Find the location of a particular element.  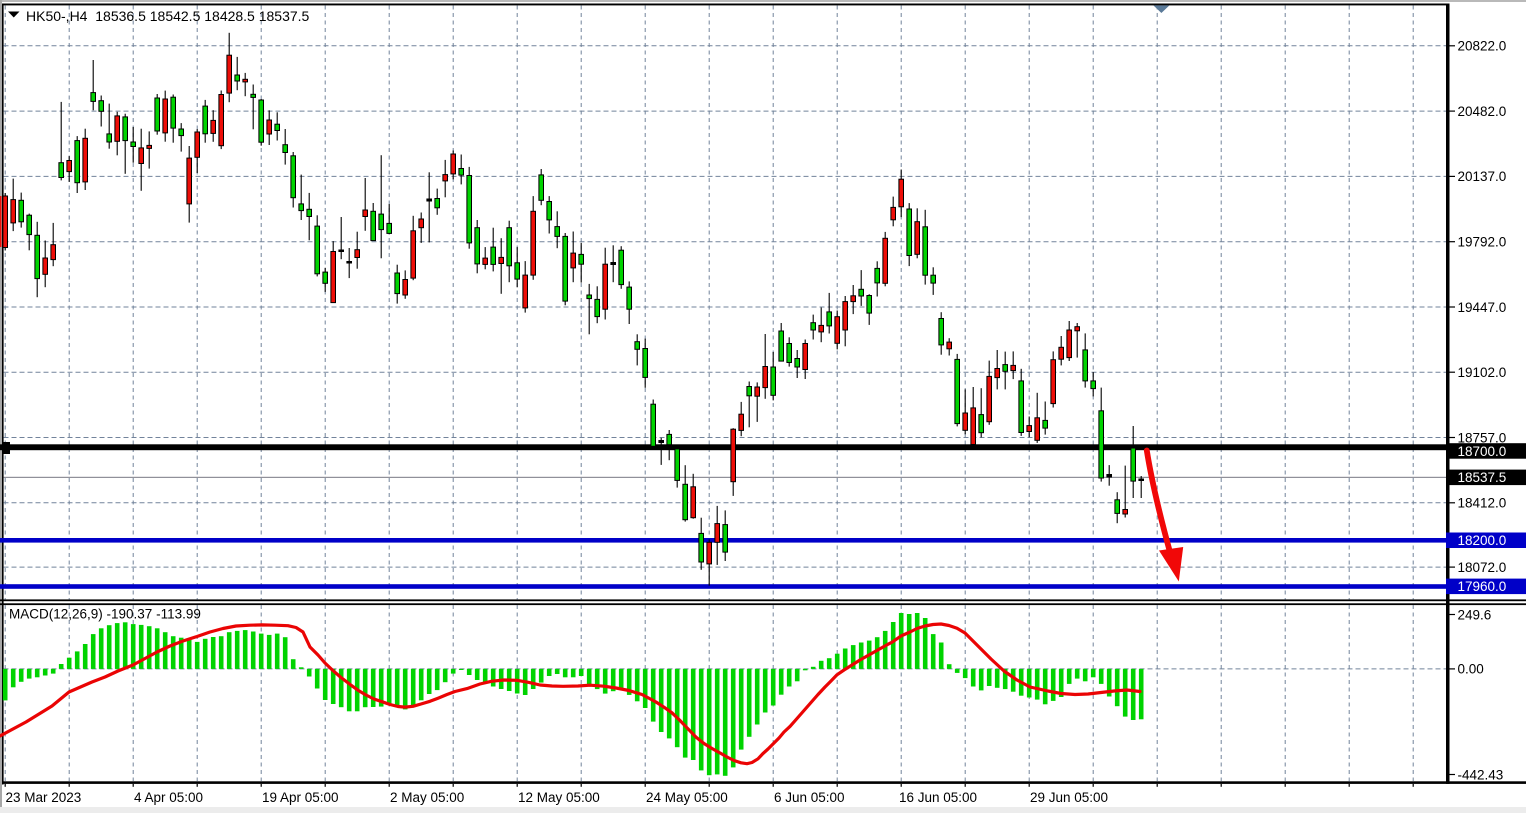

svg-text: 6 Jun 05:00 is located at coordinates (809, 797).